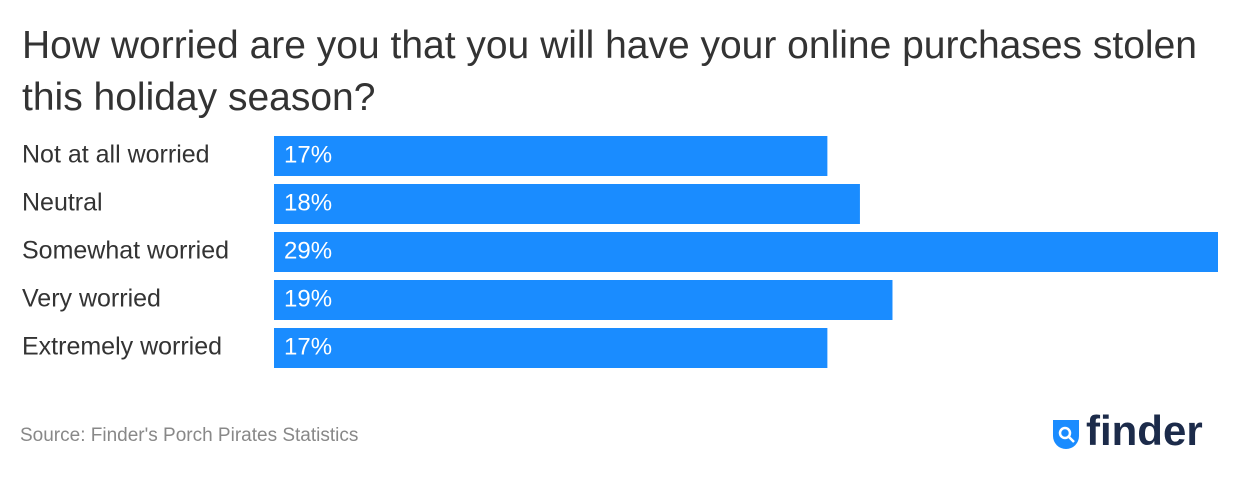 This screenshot has width=1240, height=478. I want to click on logo-icon, so click(1066, 434).